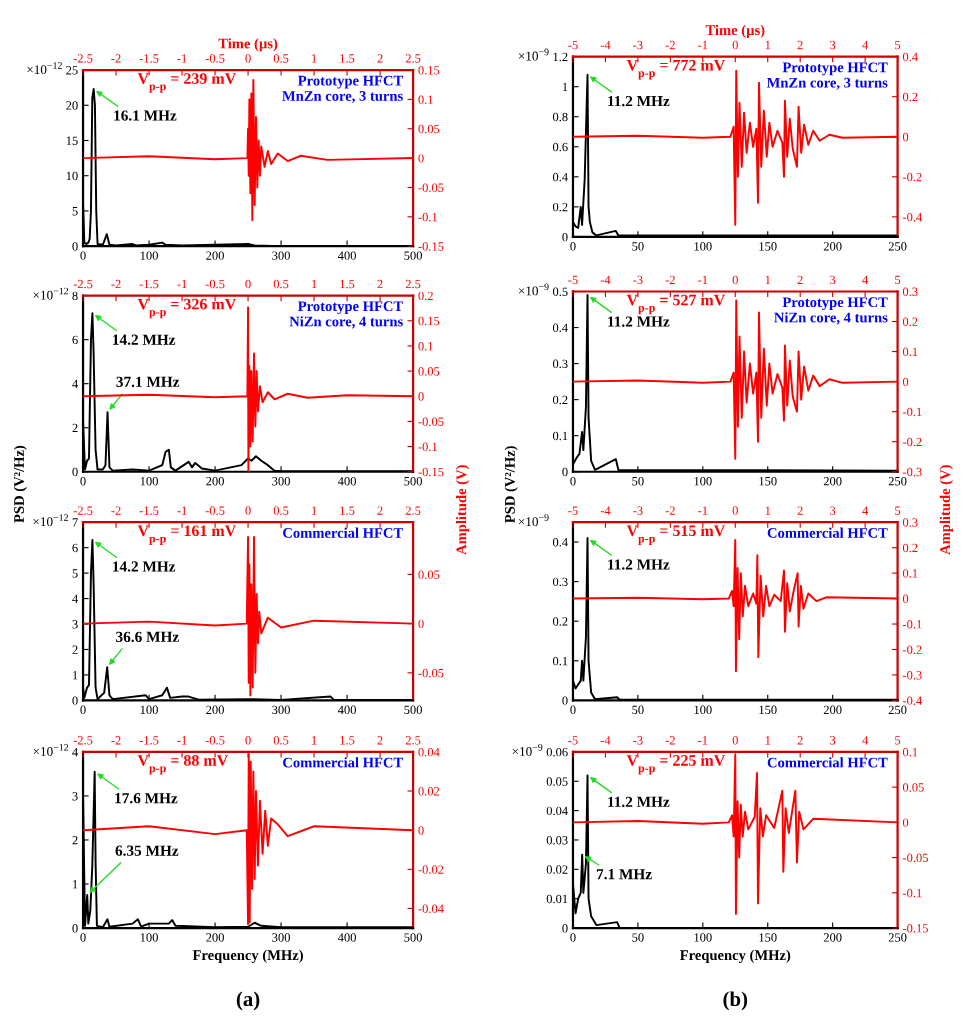 The width and height of the screenshot is (969, 1030). I want to click on y-tick-label: 2, so click(75, 428).